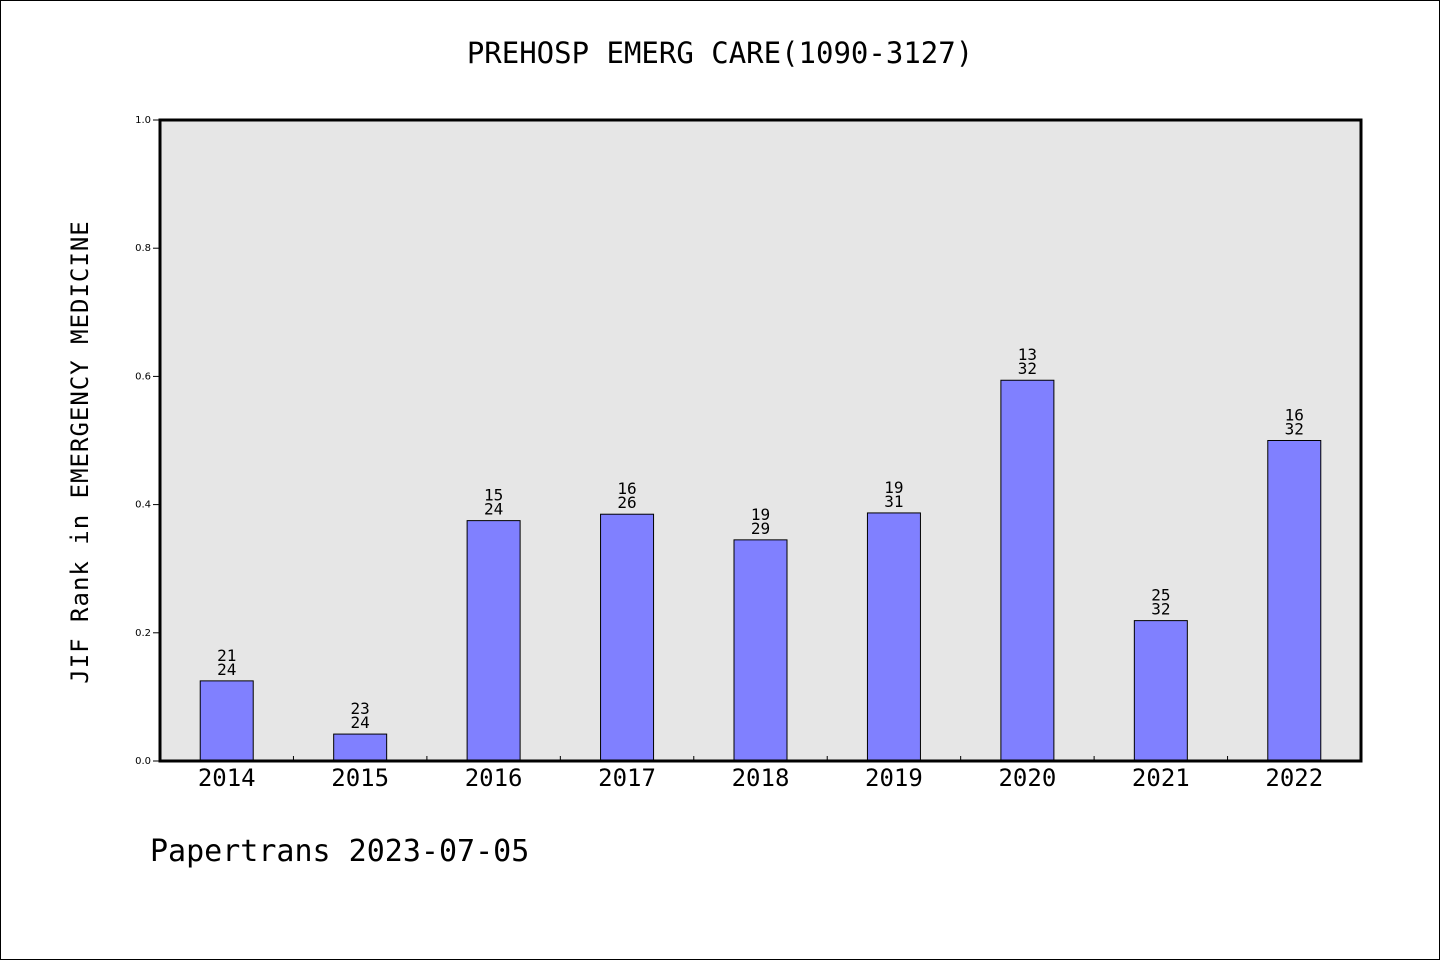 The image size is (1440, 960). I want to click on y-tick-label: 0.6, so click(143, 376).